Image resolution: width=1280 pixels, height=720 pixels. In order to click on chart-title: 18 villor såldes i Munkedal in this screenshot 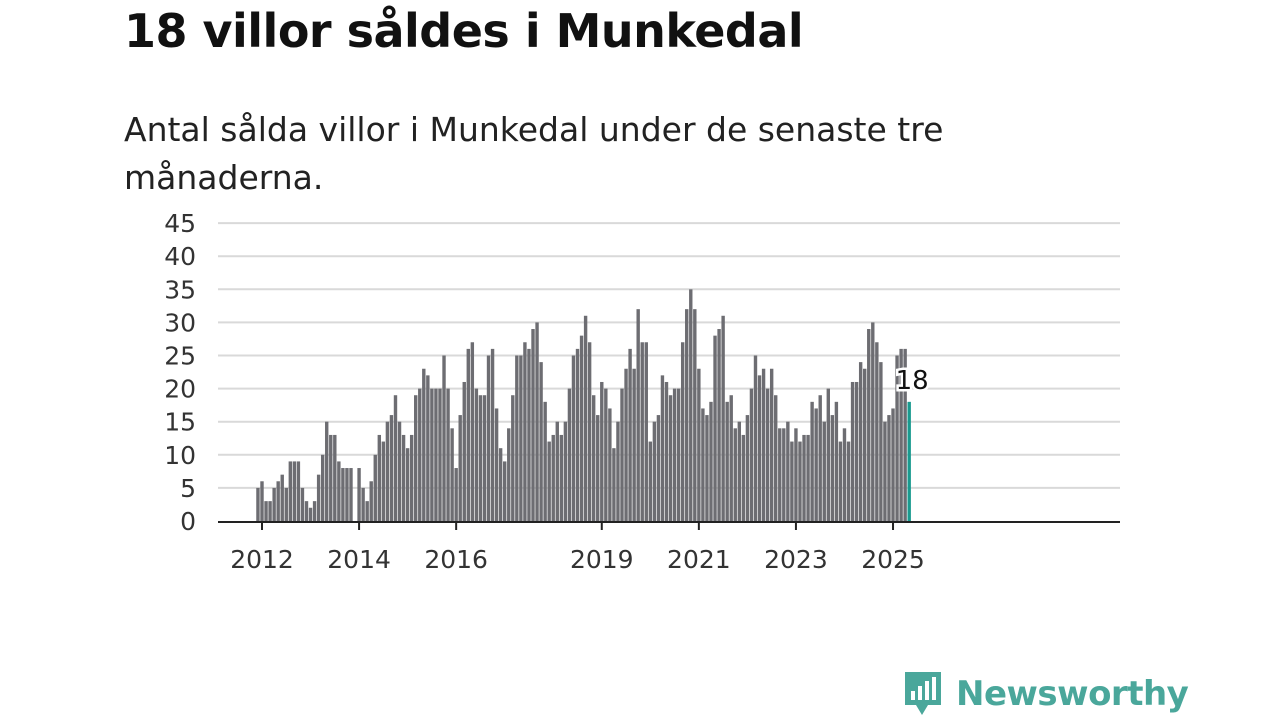, I will do `click(464, 31)`.